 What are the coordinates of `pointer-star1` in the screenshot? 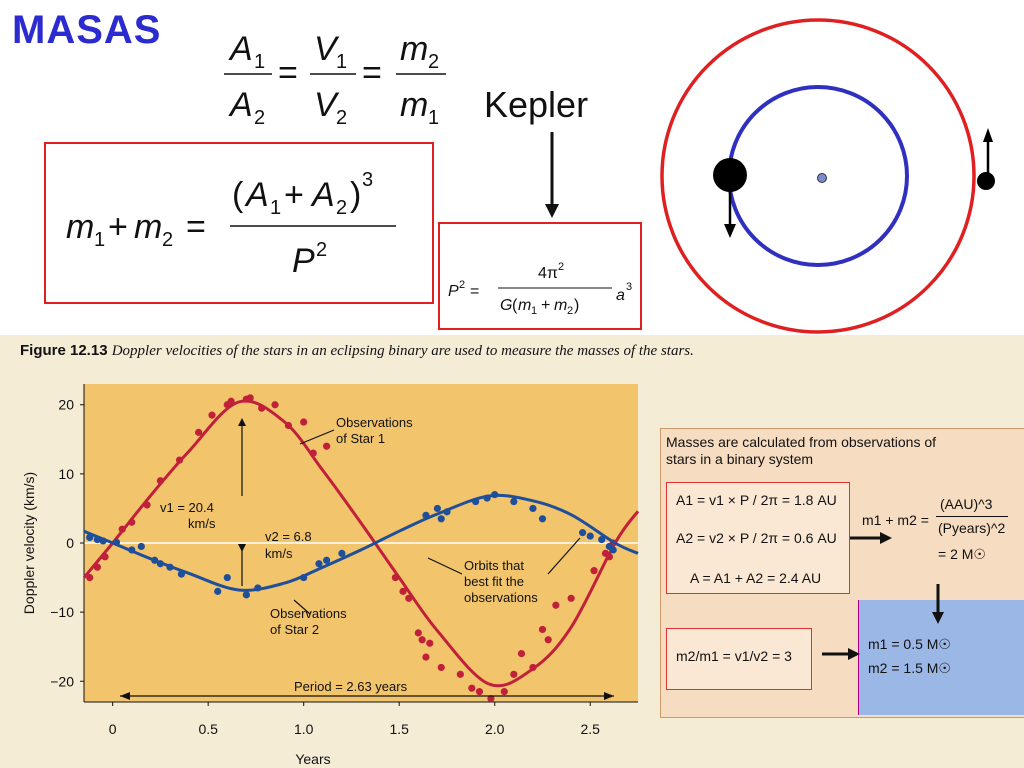 It's located at (317, 437).